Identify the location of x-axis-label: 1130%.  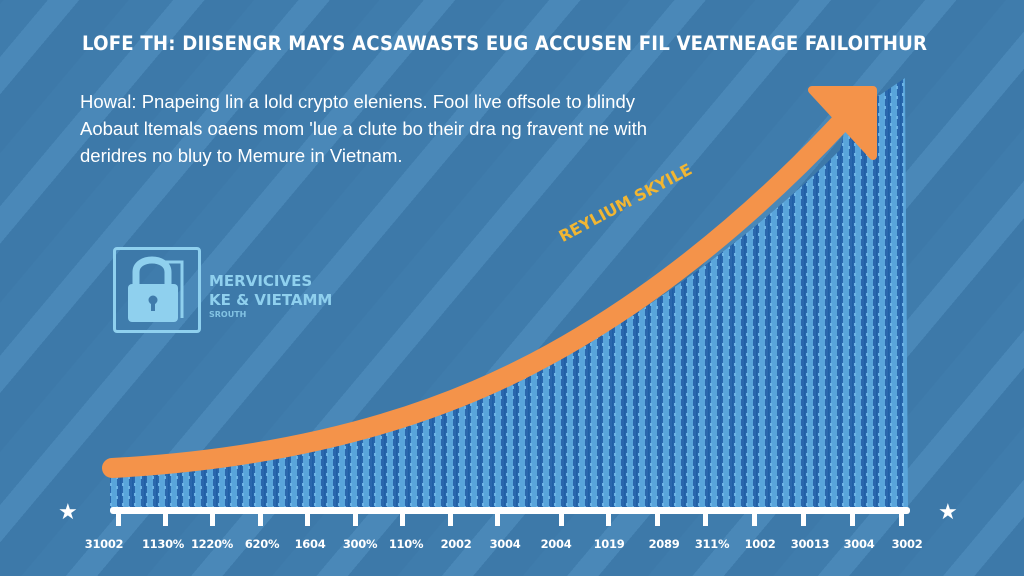
(163, 544).